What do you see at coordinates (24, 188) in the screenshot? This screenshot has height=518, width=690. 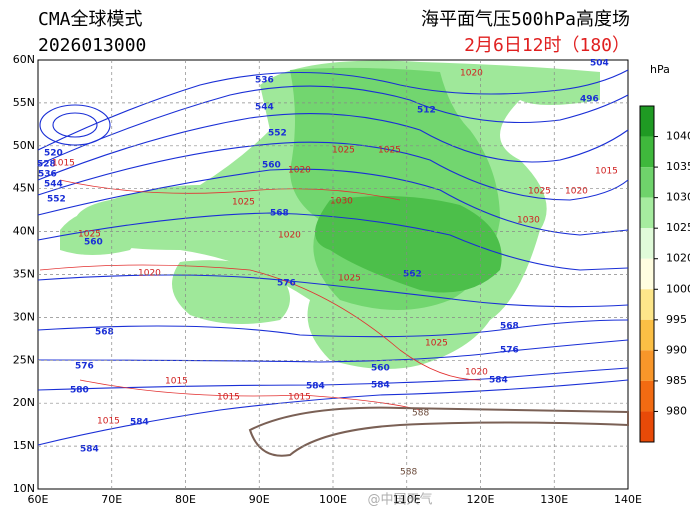 I see `lat-label: 45N` at bounding box center [24, 188].